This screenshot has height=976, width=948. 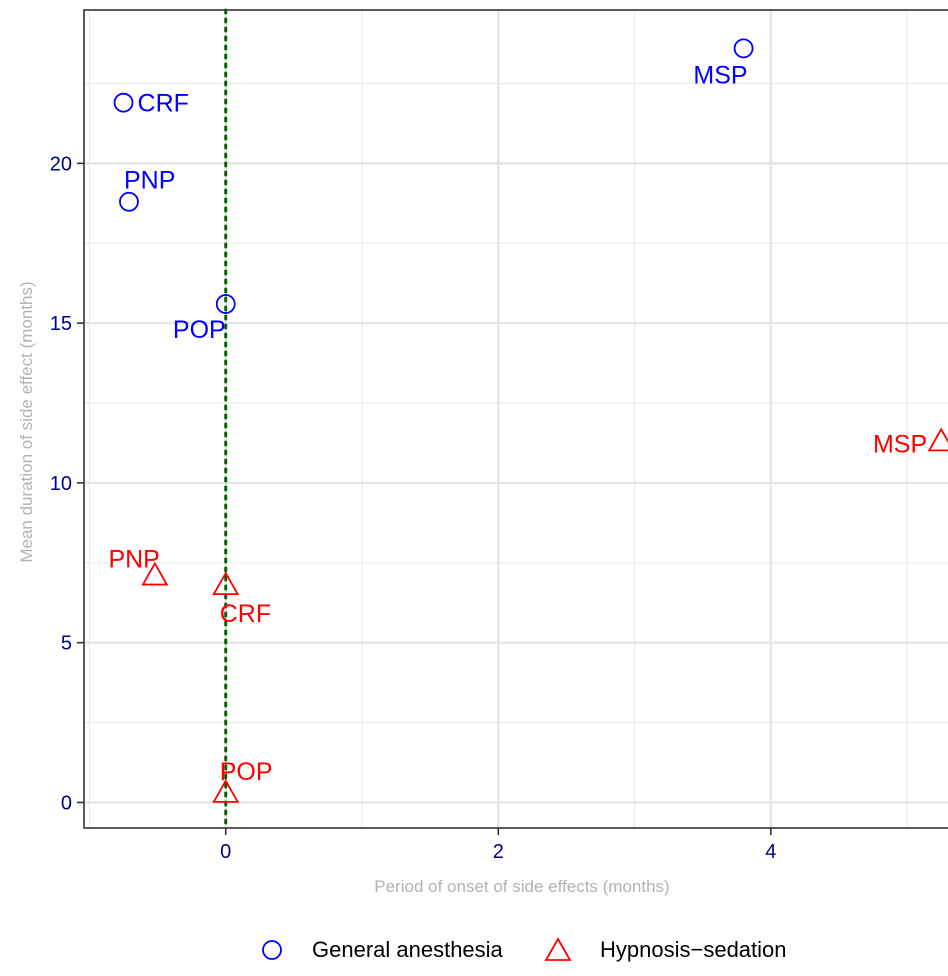 What do you see at coordinates (66, 644) in the screenshot?
I see `y-tick-label: 5` at bounding box center [66, 644].